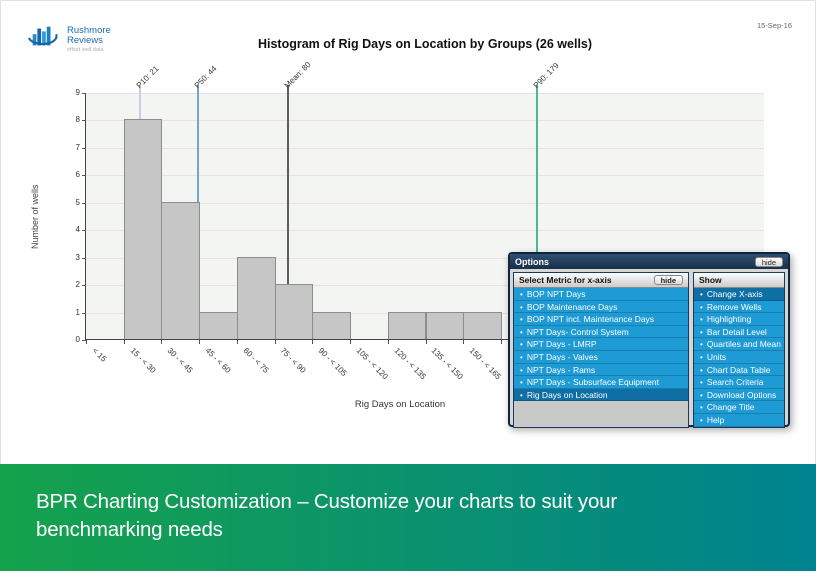 Image resolution: width=816 pixels, height=571 pixels. Describe the element at coordinates (77, 285) in the screenshot. I see `y-tick-label: 2` at that location.